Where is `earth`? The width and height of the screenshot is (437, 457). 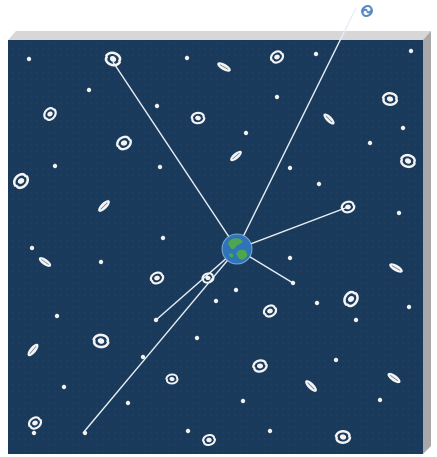
earth is located at coordinates (237, 249).